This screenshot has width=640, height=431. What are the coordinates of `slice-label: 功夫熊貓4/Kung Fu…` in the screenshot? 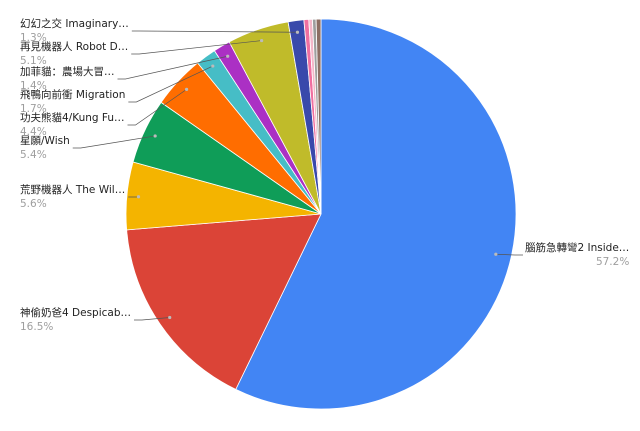 It's located at (72, 117).